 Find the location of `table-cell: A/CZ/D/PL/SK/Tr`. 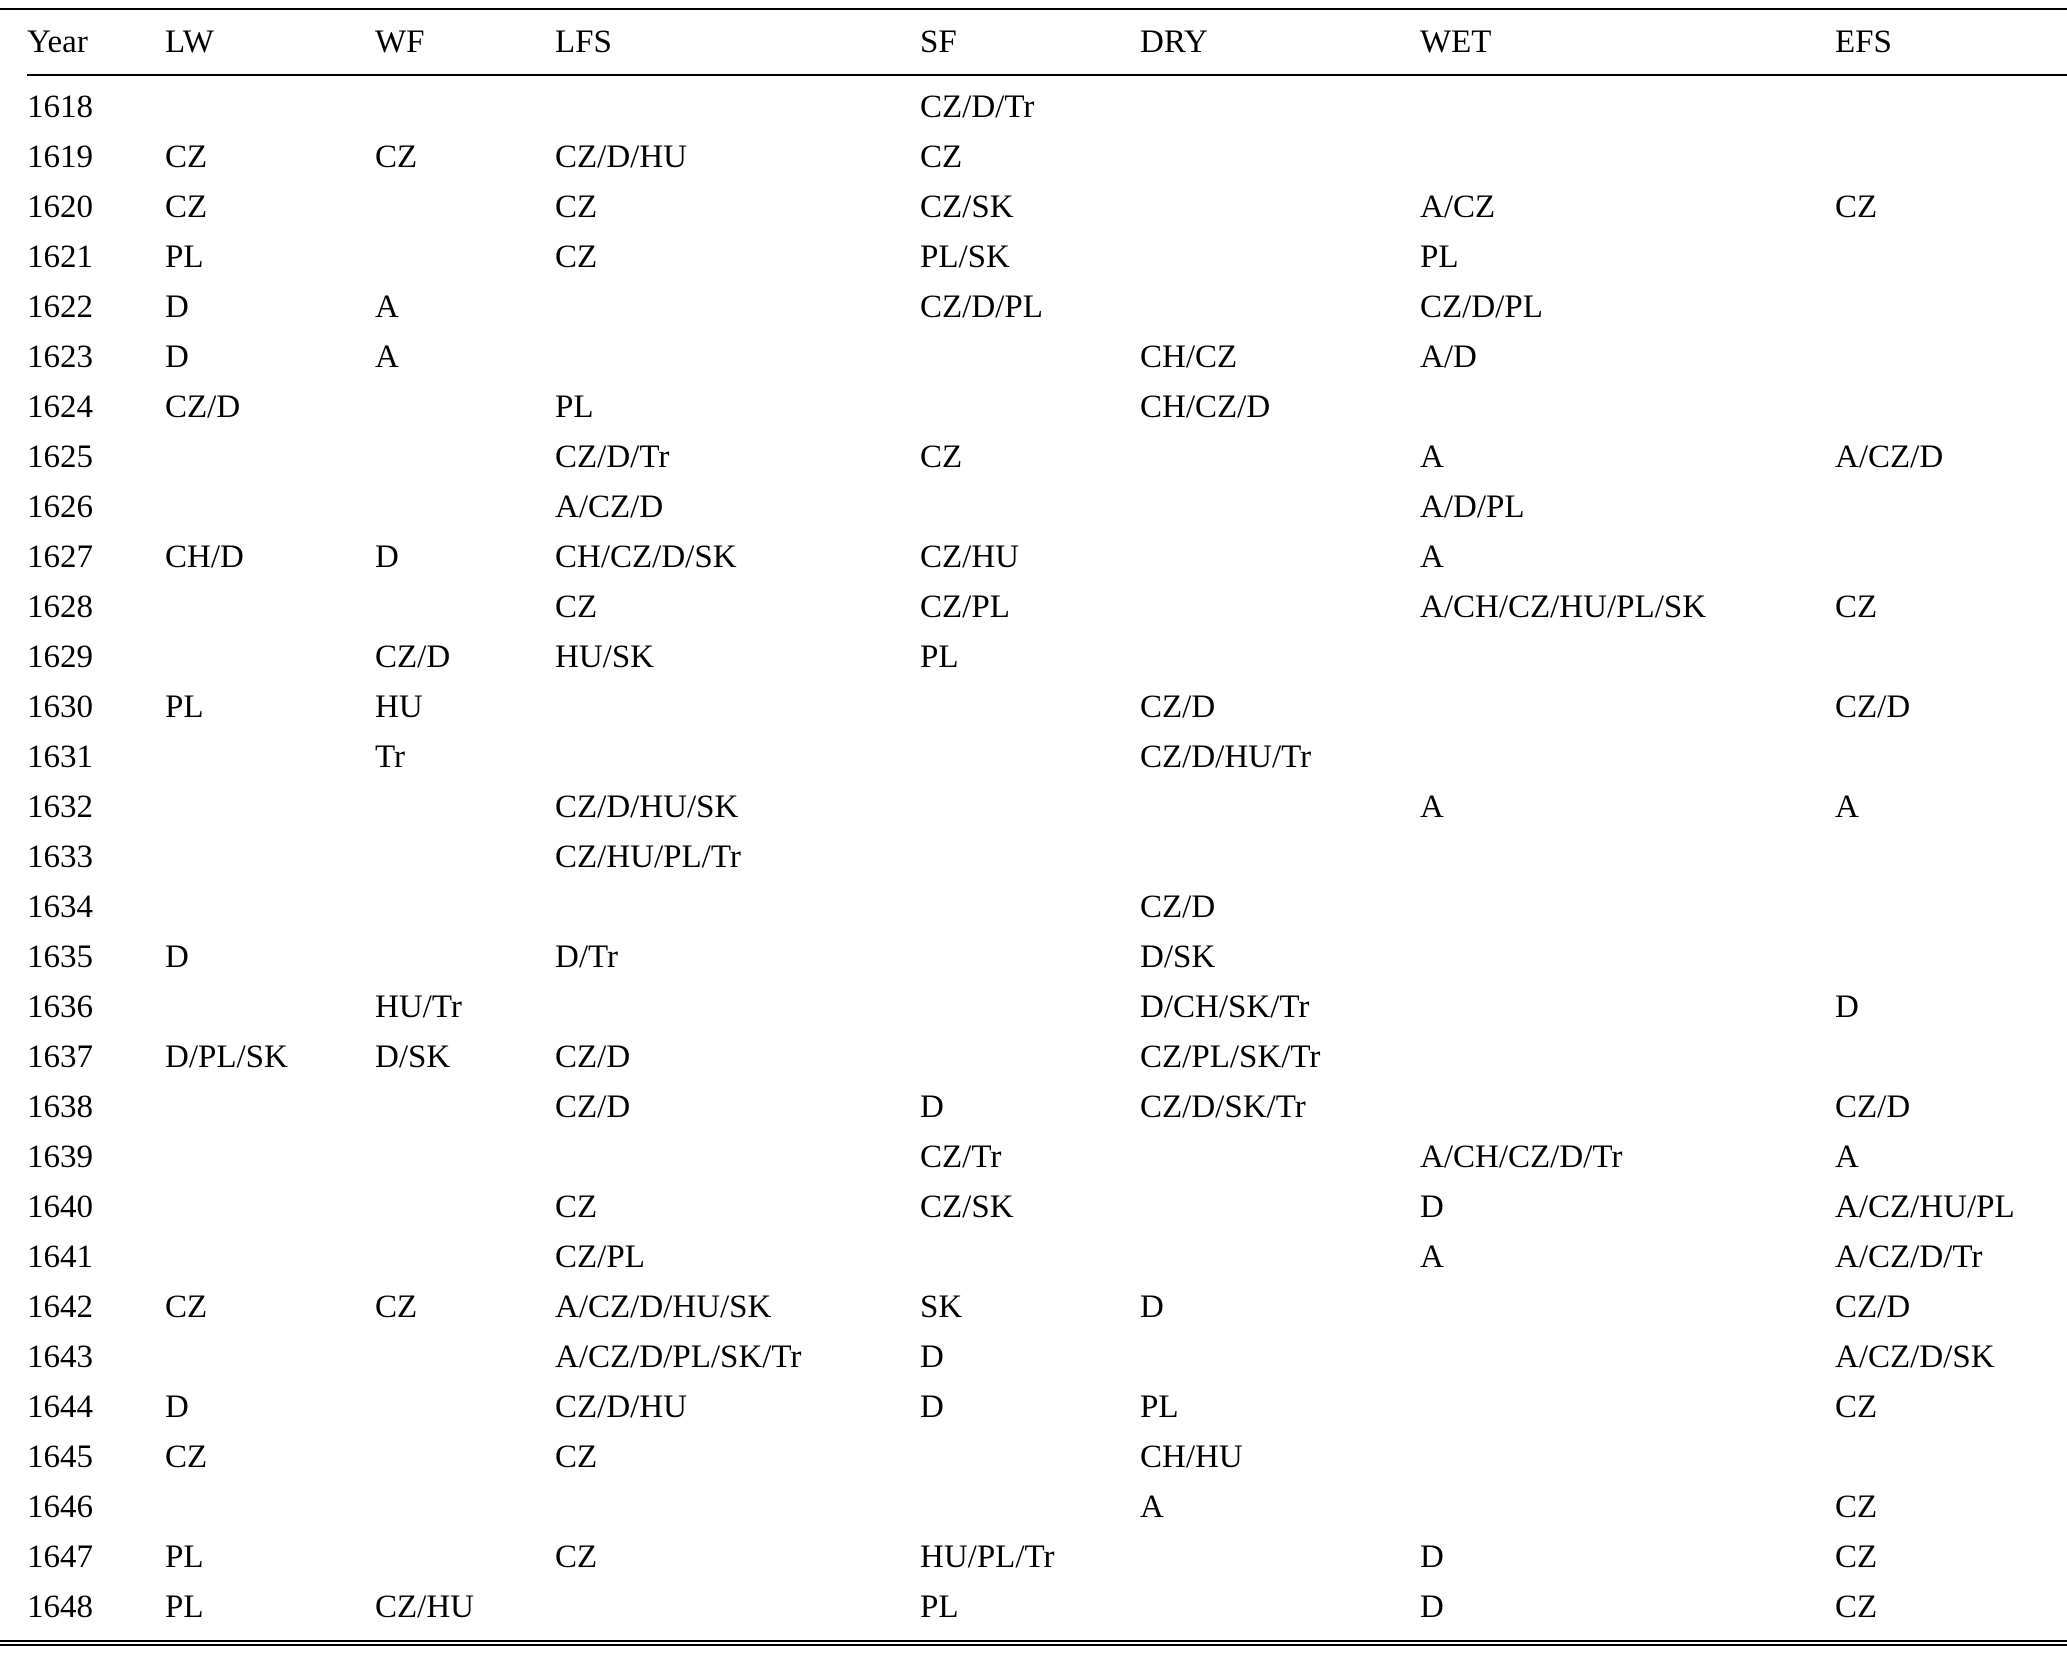

table-cell: A/CZ/D/PL/SK/Tr is located at coordinates (678, 1356).